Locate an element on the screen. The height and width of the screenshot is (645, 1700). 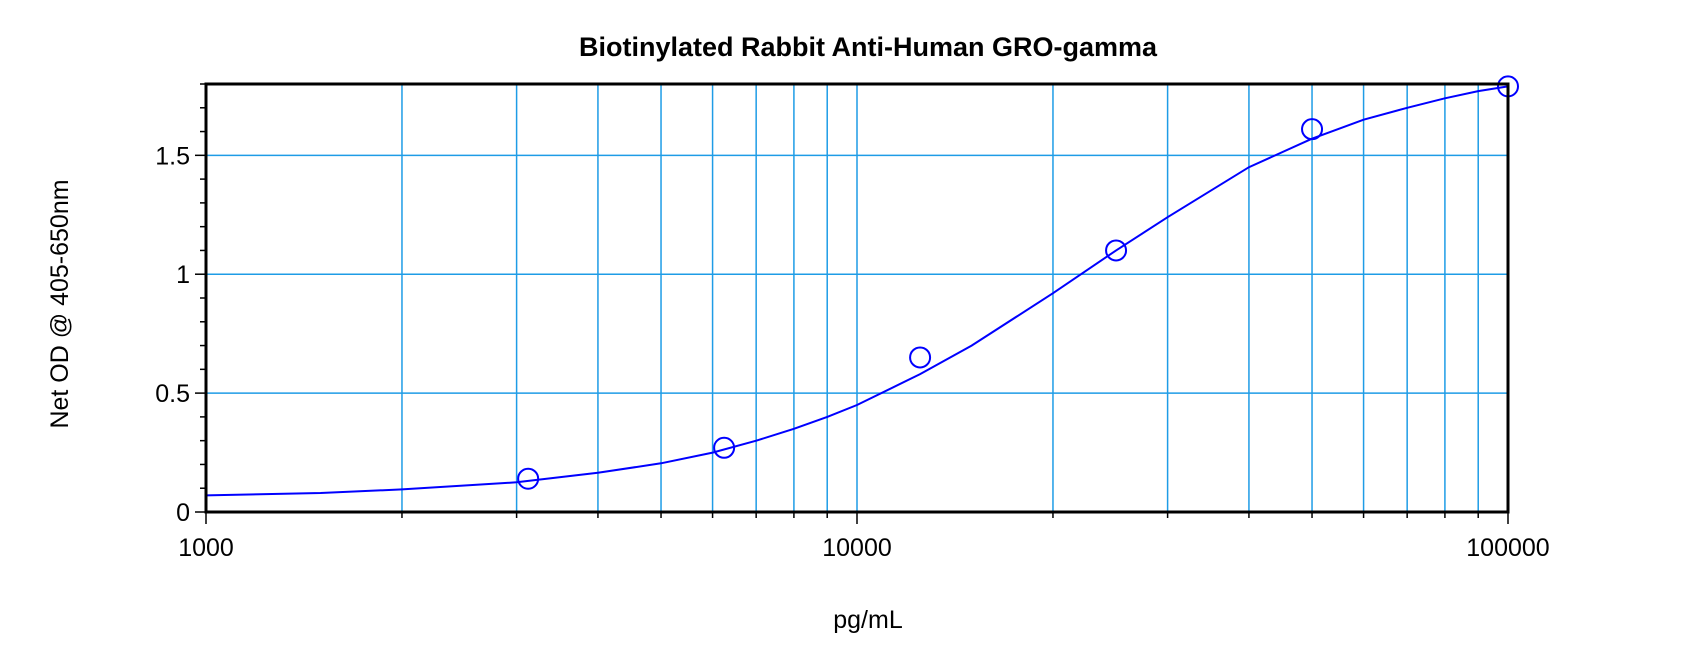
y-tick-label: 0.5 is located at coordinates (172, 394).